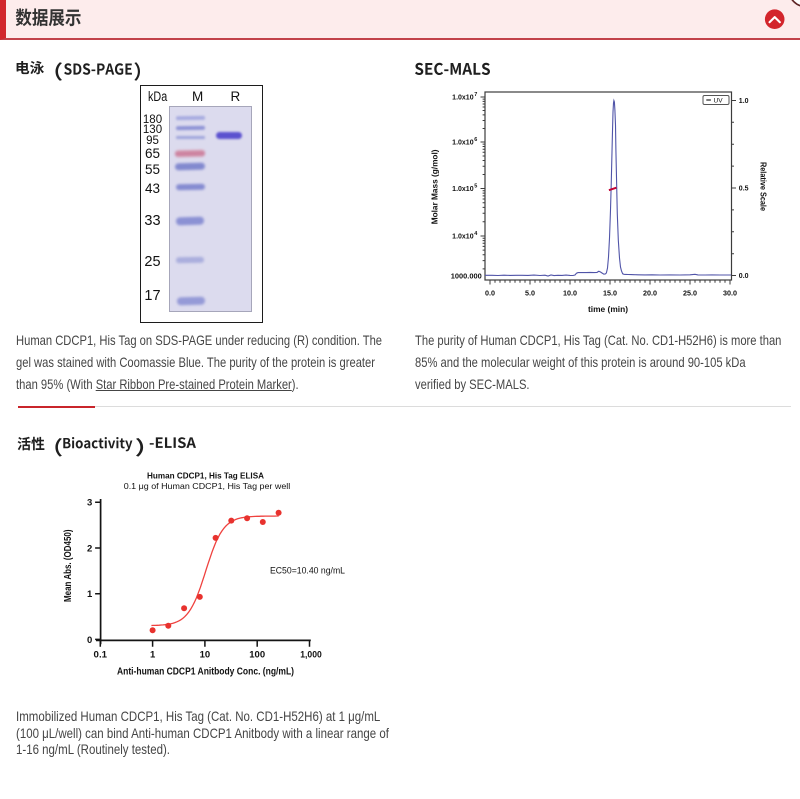  What do you see at coordinates (476, 234) in the screenshot?
I see `svg-text: 4` at bounding box center [476, 234].